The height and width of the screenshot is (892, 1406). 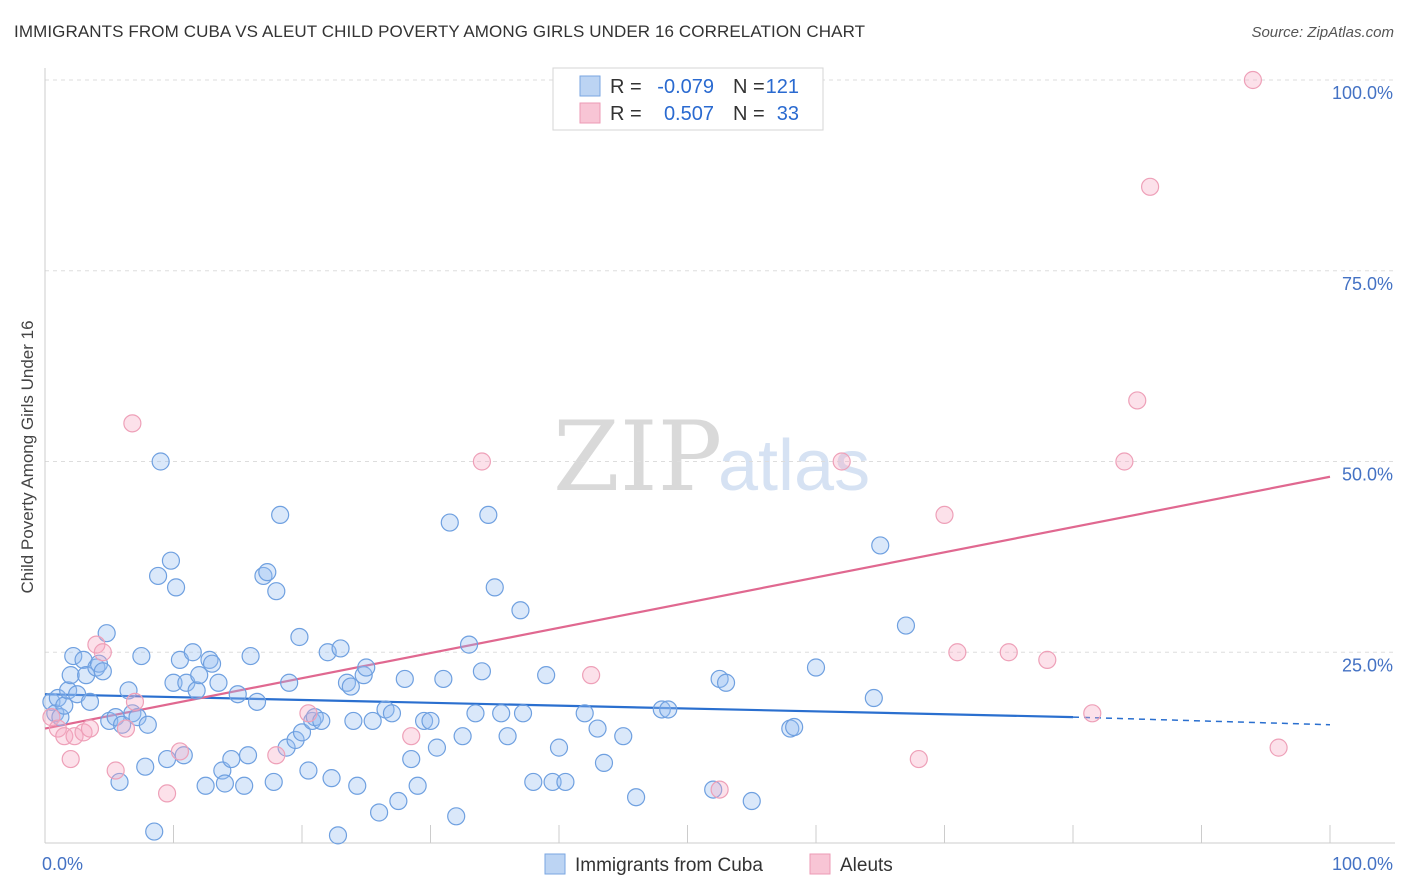 What do you see at coordinates (788, 114) in the screenshot?
I see `legend-n-value-2: 33` at bounding box center [788, 114].